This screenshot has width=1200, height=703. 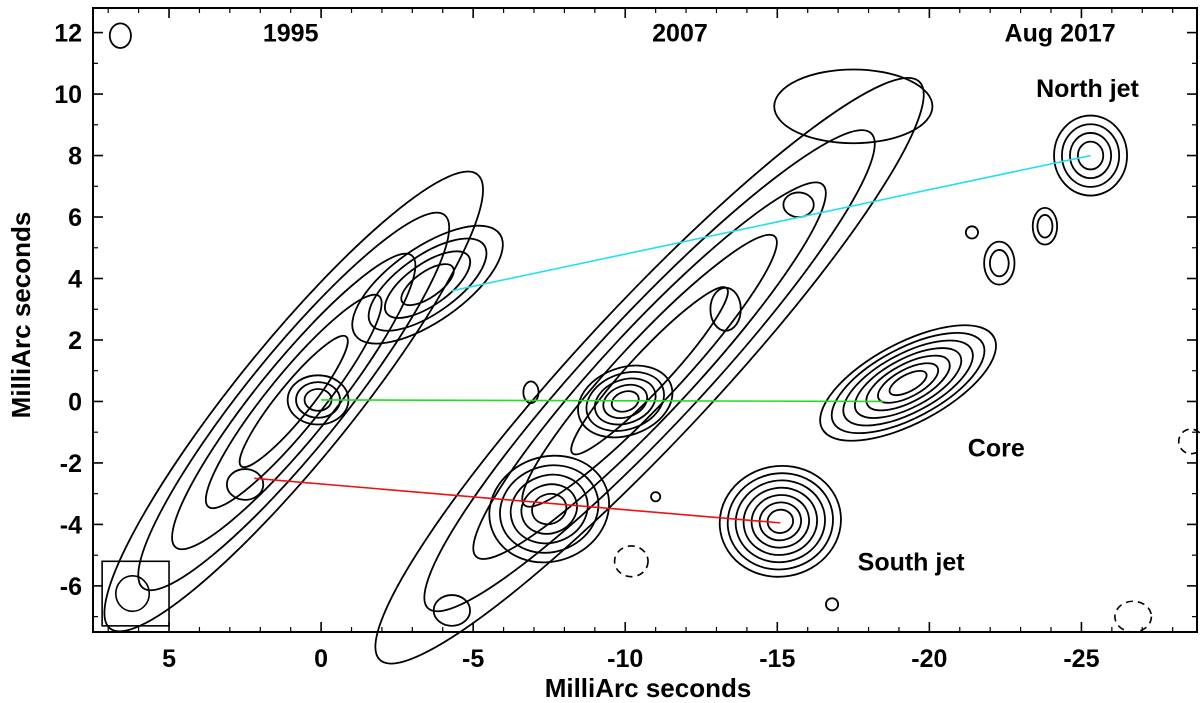 What do you see at coordinates (75, 341) in the screenshot?
I see `y-tick-label: 2` at bounding box center [75, 341].